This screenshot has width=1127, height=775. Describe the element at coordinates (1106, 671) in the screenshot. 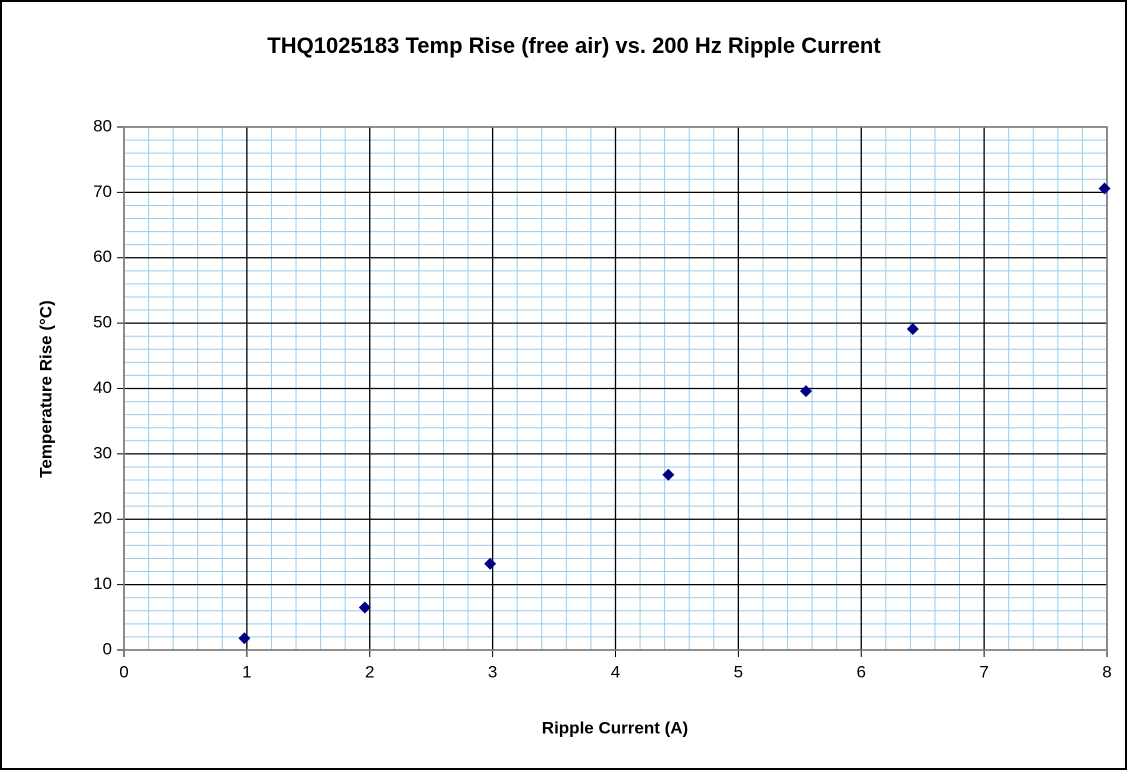

I see `x-tick-label: 8` at that location.